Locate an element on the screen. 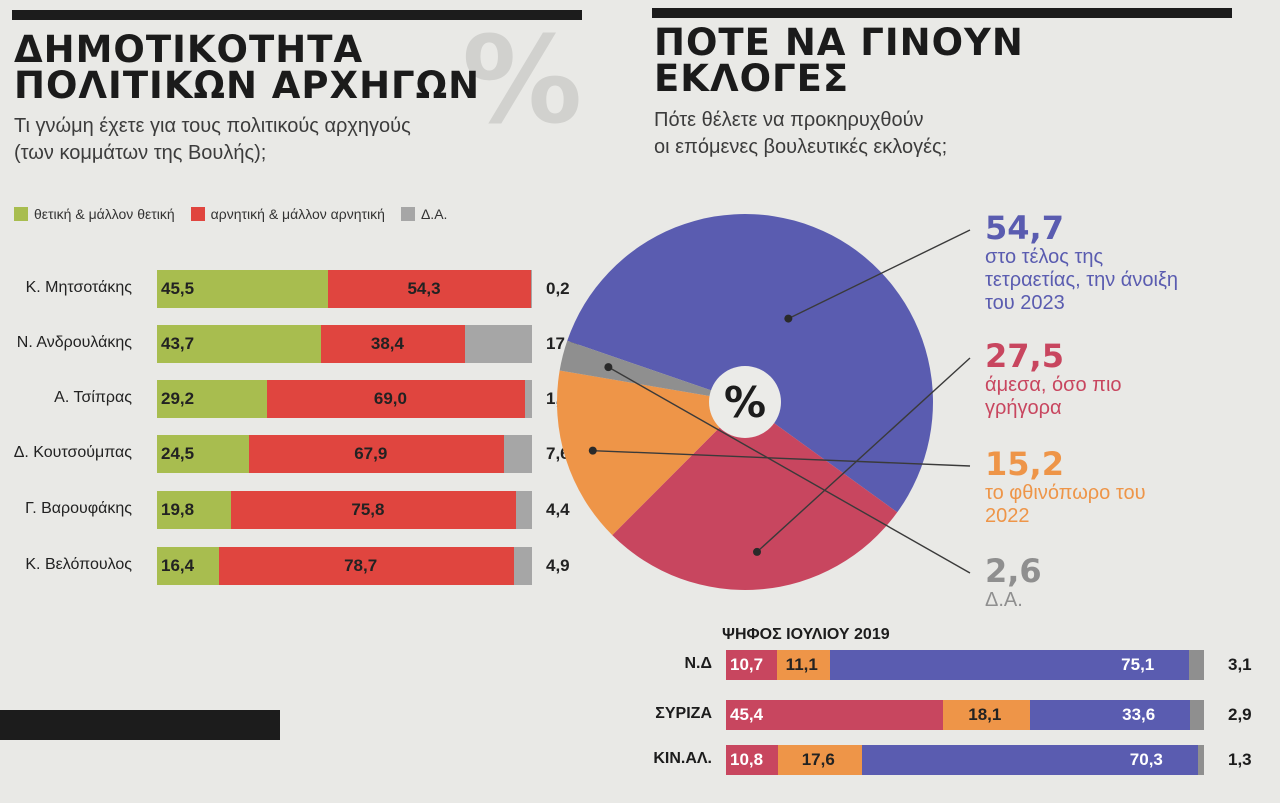 This screenshot has width=1280, height=803. vote-value: 10,8 is located at coordinates (747, 759).